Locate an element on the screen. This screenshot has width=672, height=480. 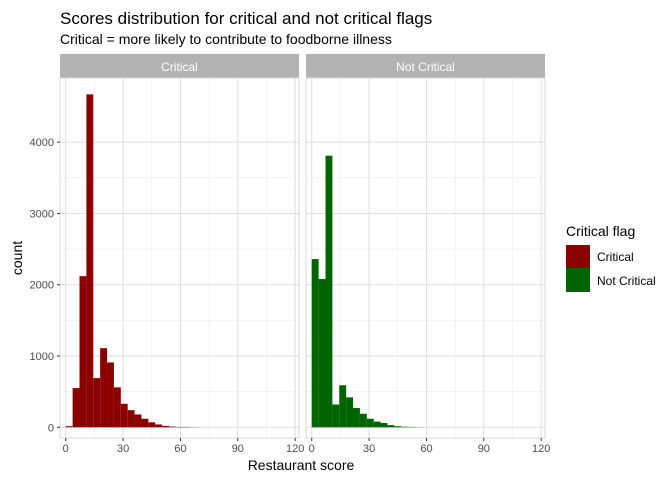
legend-label-not-critical: Not Critical is located at coordinates (626, 281).